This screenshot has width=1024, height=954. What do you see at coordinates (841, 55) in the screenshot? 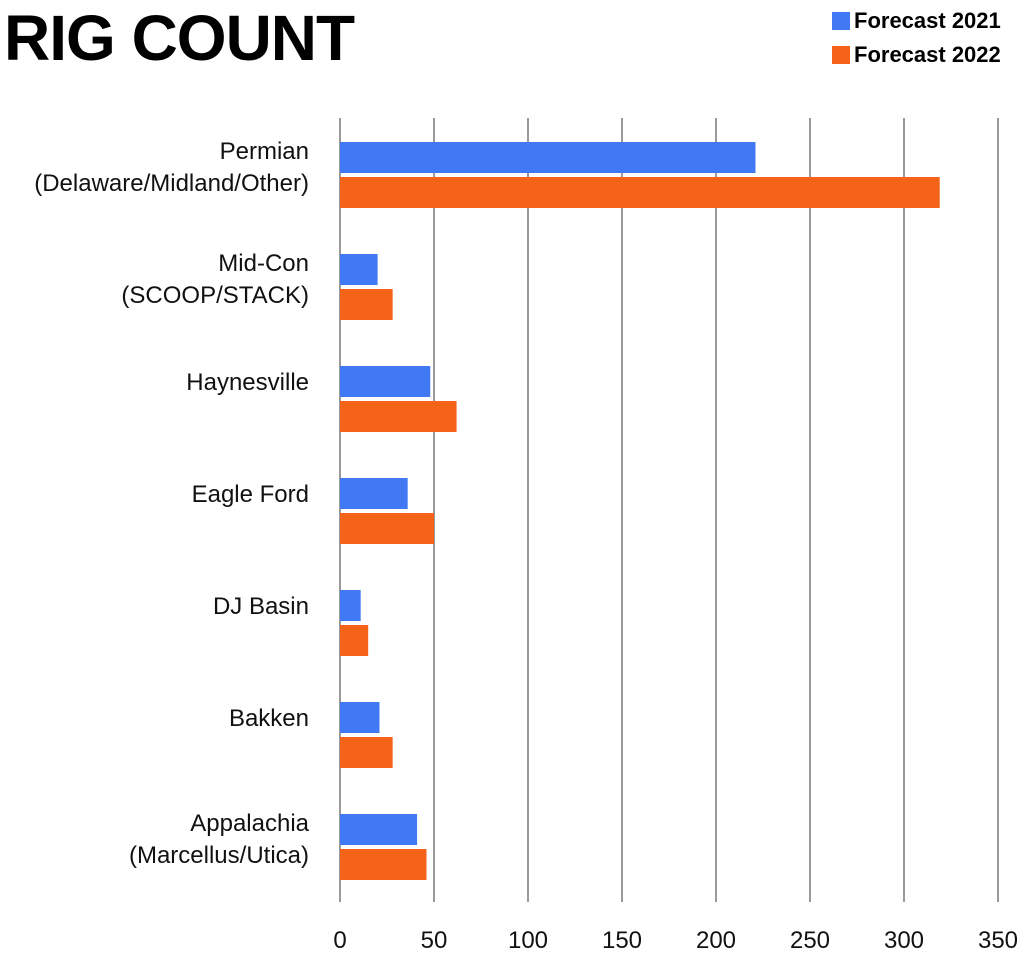
I see `legend-swatch-2022` at bounding box center [841, 55].